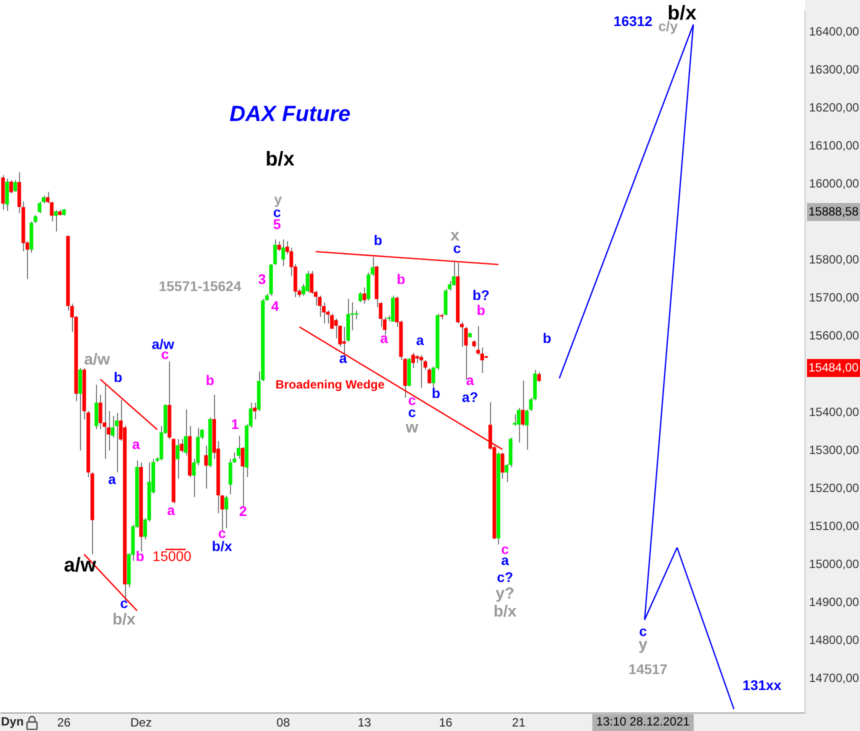  Describe the element at coordinates (481, 294) in the screenshot. I see `annotation: b?` at that location.